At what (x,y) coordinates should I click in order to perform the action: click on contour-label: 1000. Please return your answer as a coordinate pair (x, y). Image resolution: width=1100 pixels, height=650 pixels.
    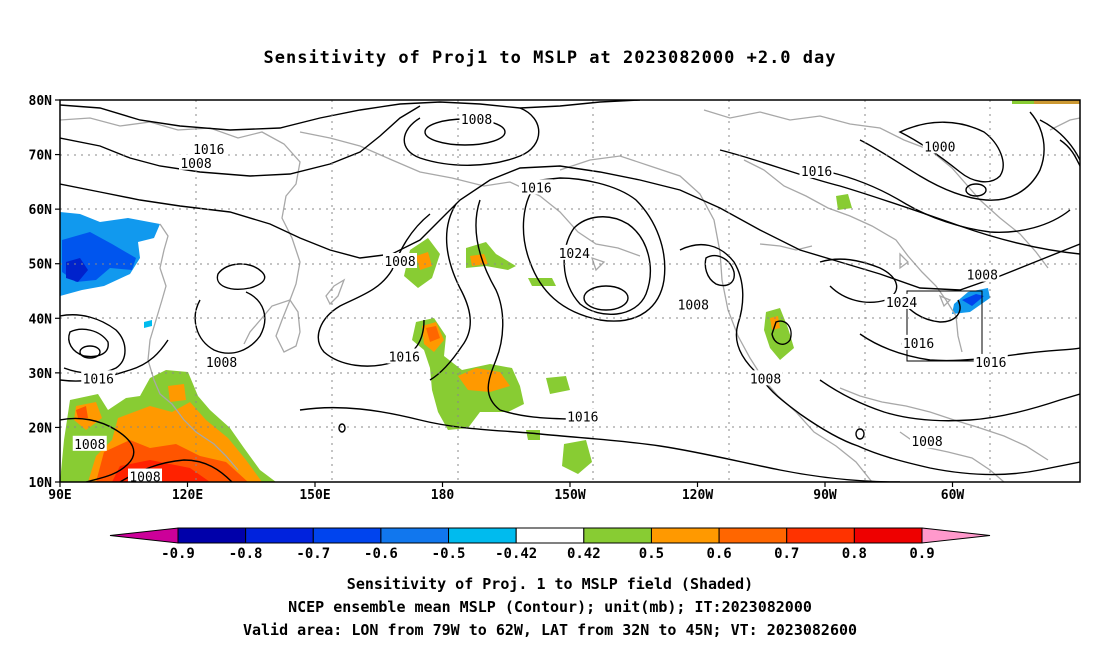
    Looking at the image, I should click on (939, 147).